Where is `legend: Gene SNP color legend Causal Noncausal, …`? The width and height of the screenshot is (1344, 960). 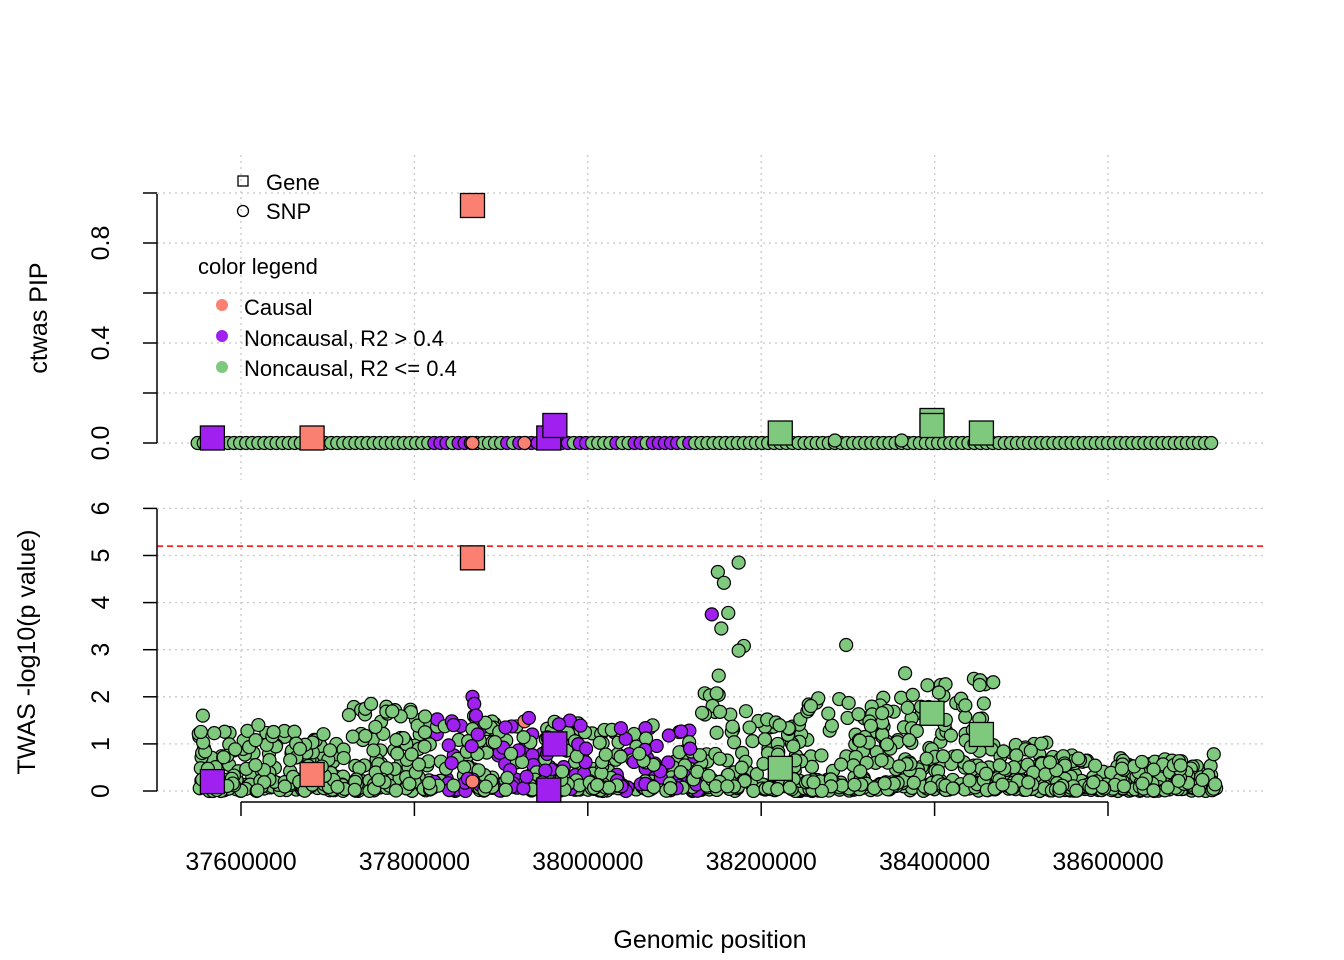
legend: Gene SNP color legend Causal Noncausal, … is located at coordinates (327, 275).